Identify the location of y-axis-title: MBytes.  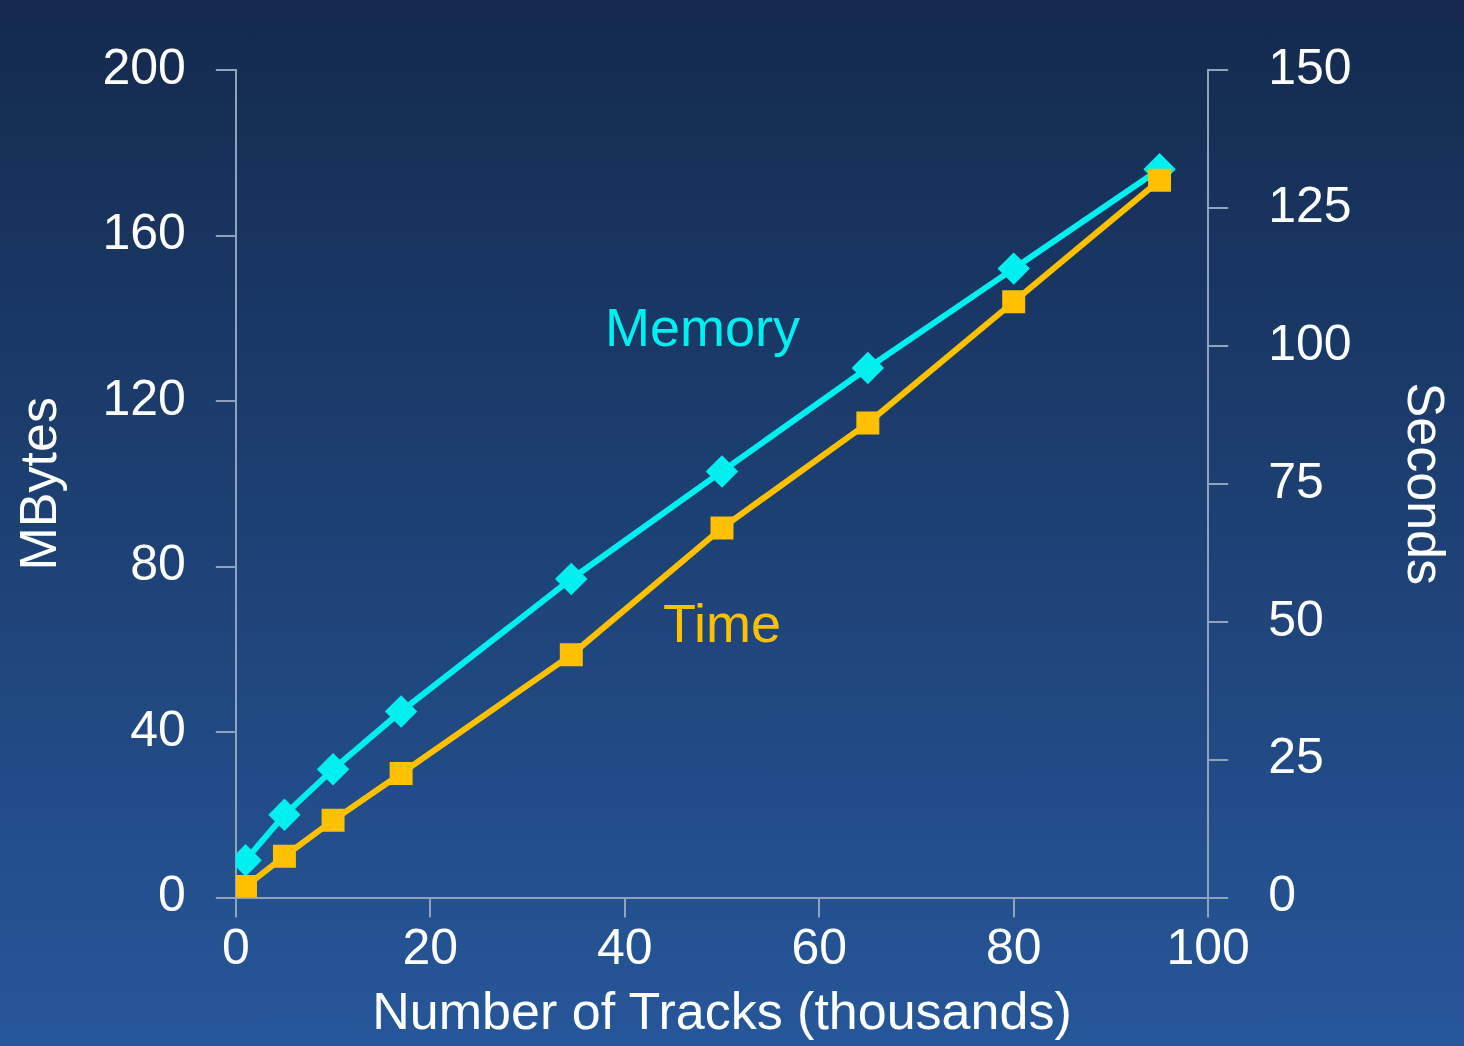
(37, 484).